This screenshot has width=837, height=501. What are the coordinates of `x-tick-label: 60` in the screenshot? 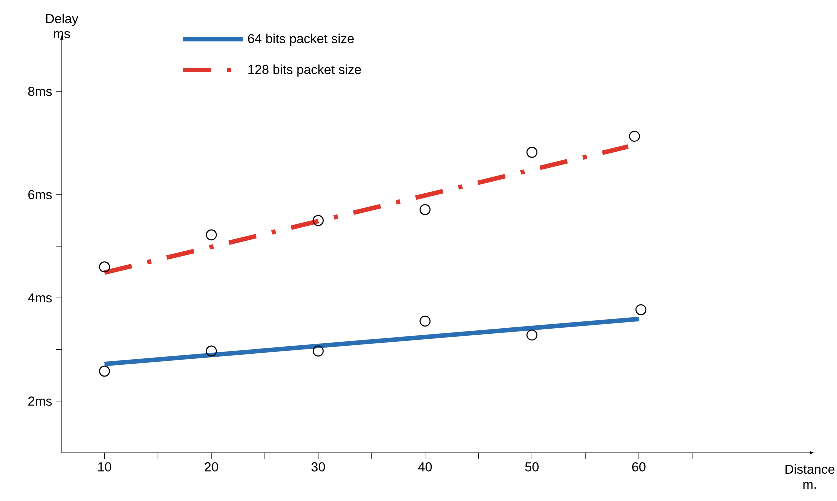 It's located at (639, 467).